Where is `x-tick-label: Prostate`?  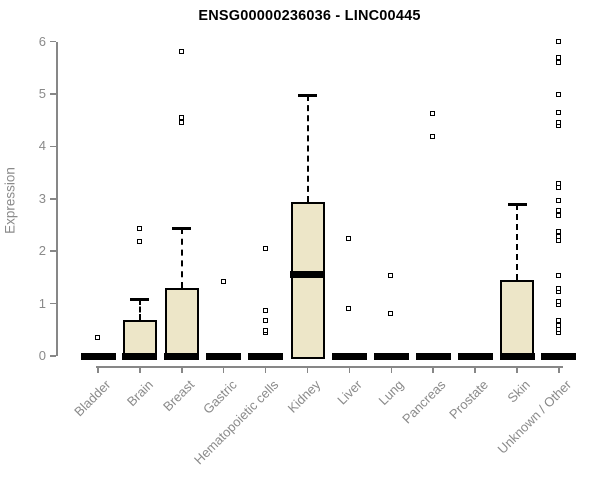 x-tick-label: Prostate is located at coordinates (468, 399).